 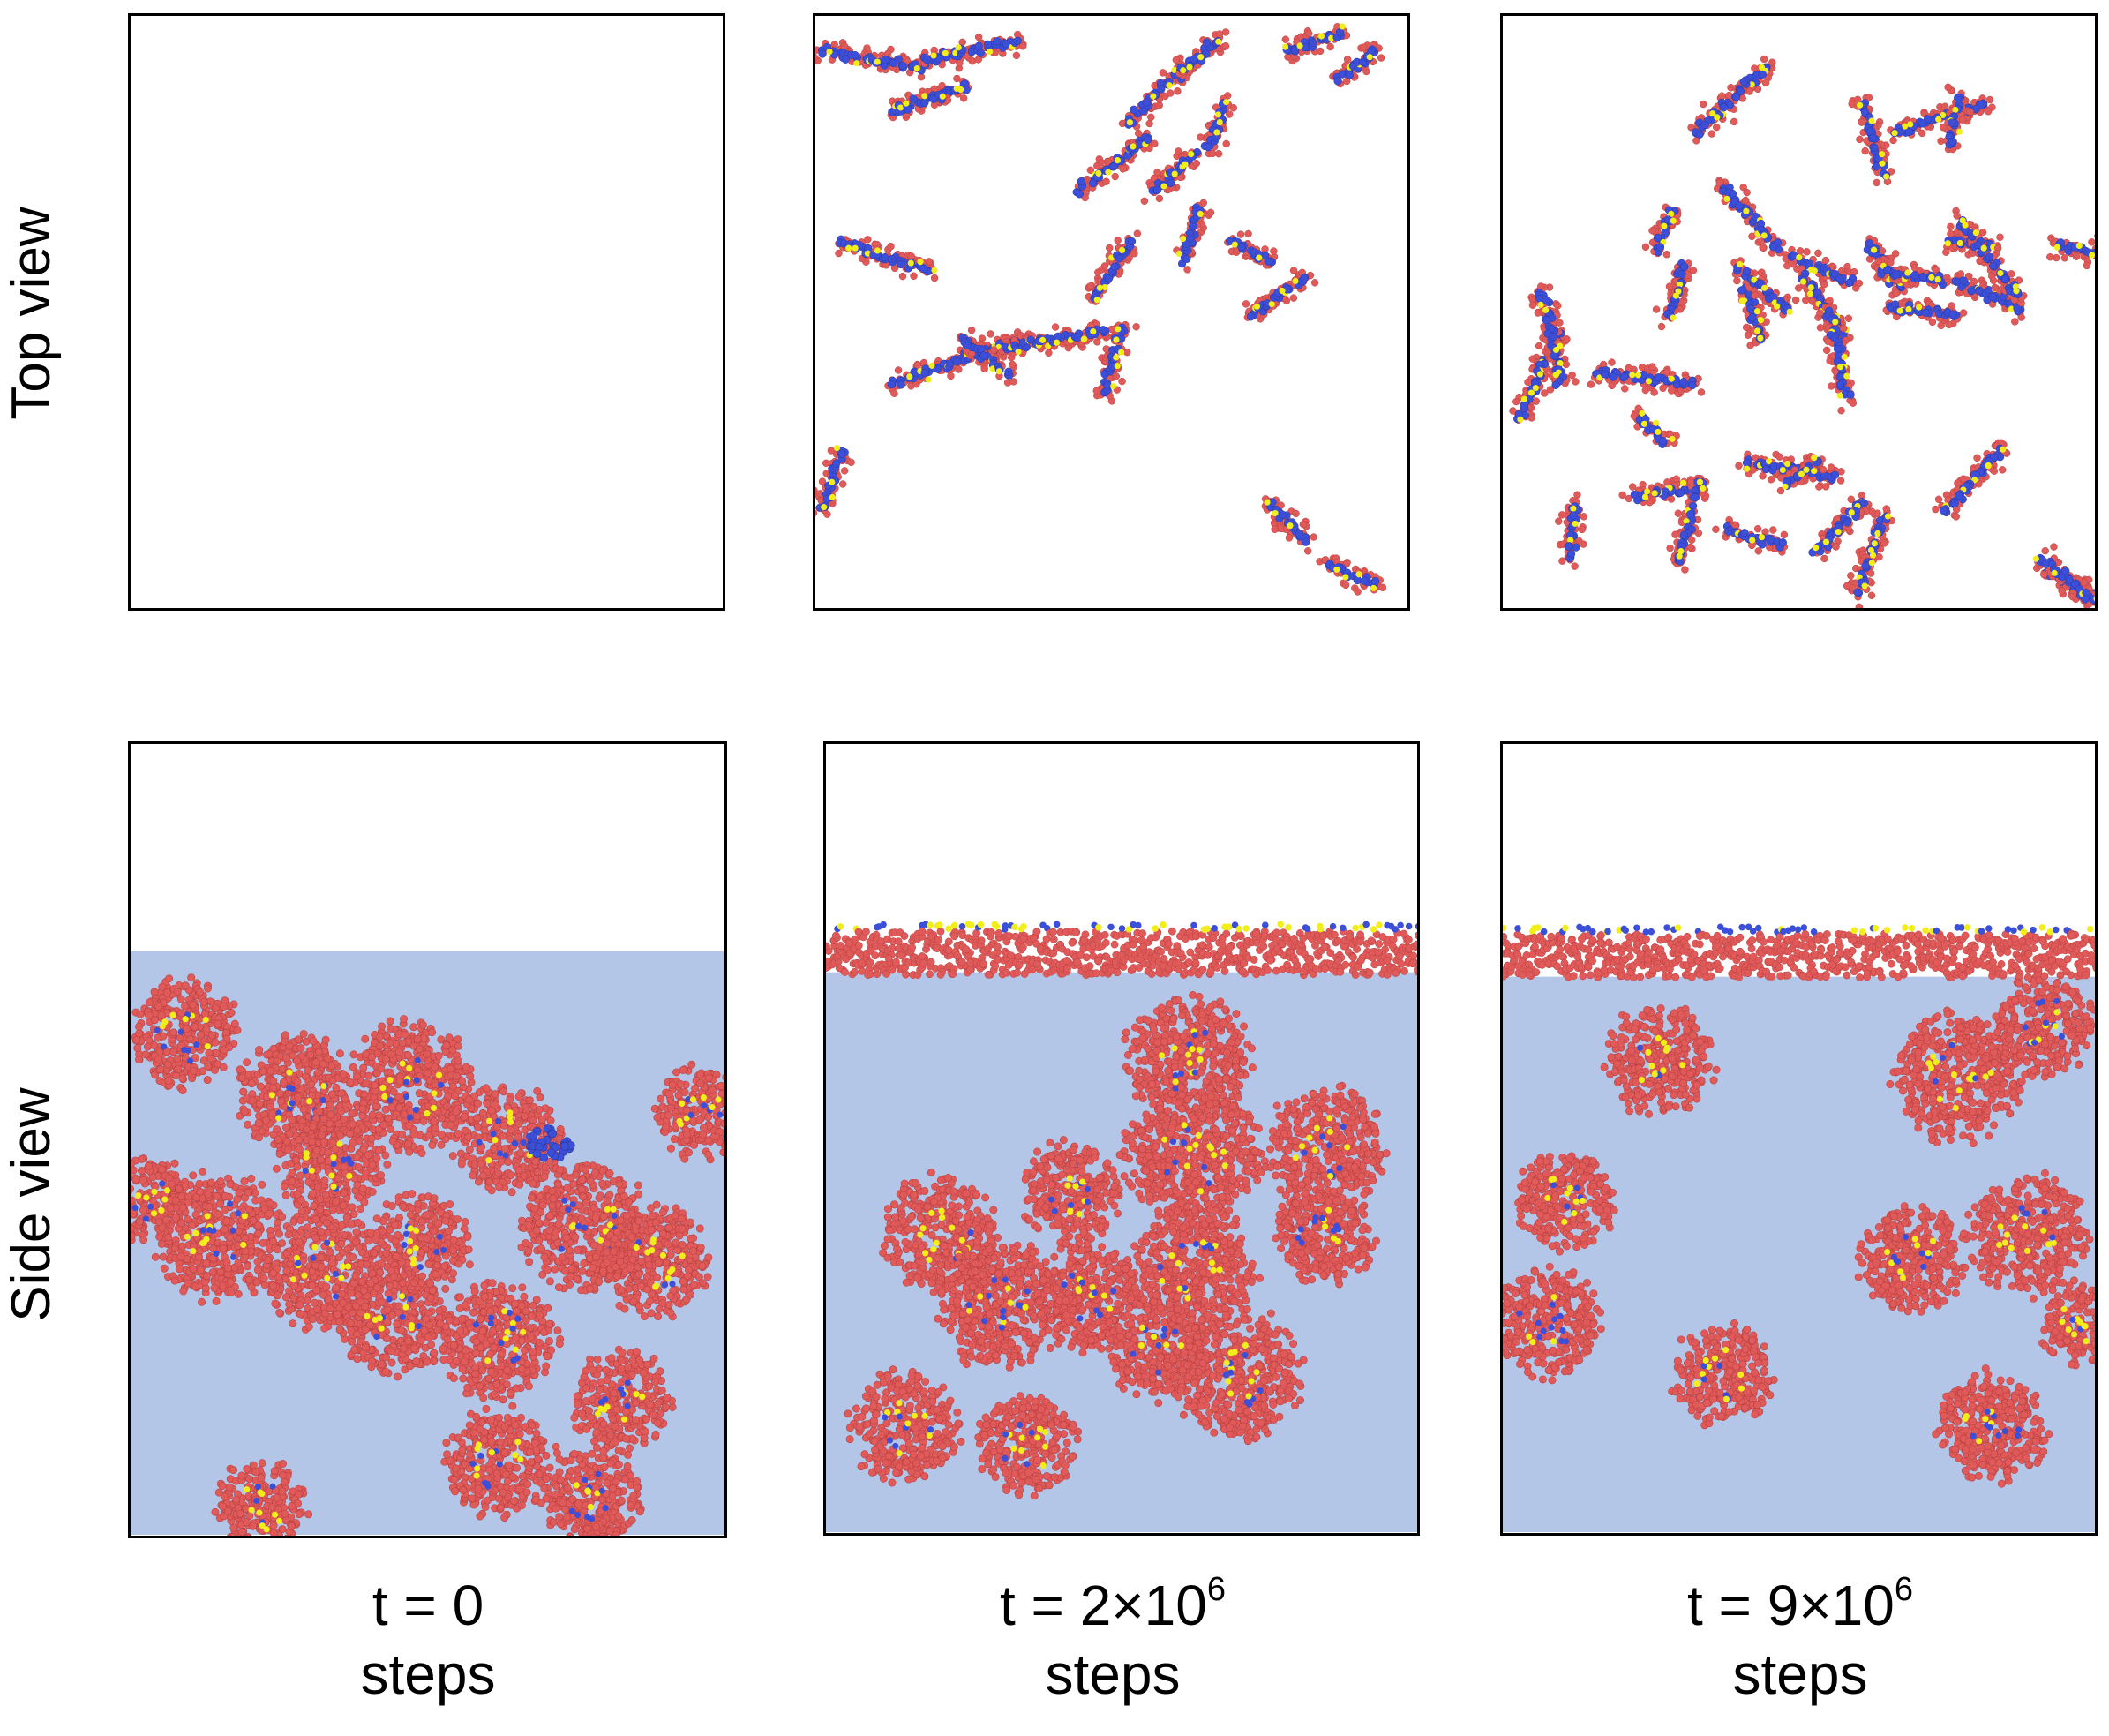 I want to click on side-view-particles-t0, so click(x=427, y=1244).